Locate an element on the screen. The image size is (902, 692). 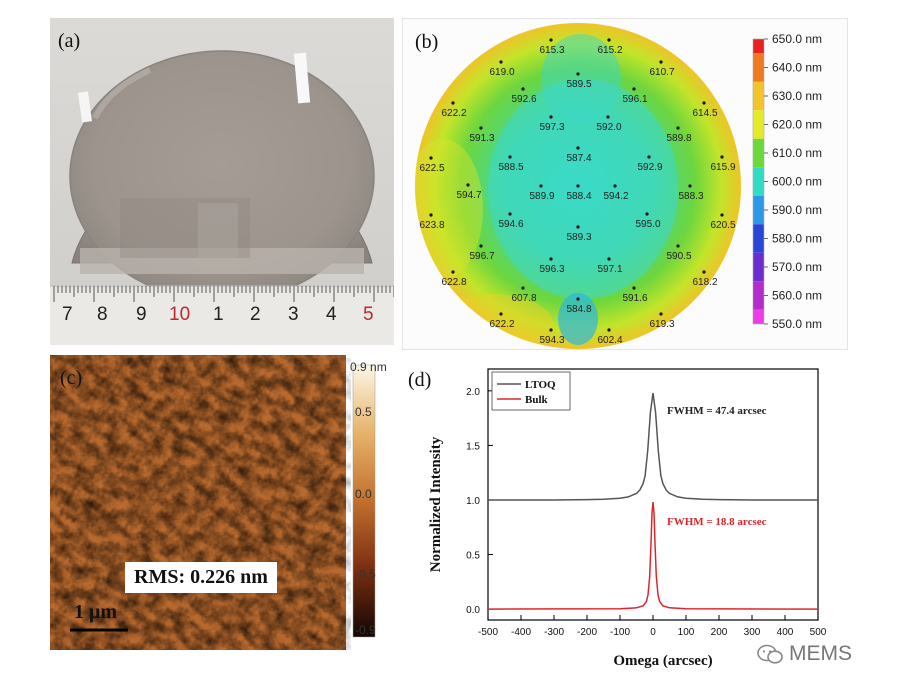
y-tick-label: 1.0 is located at coordinates (473, 501).